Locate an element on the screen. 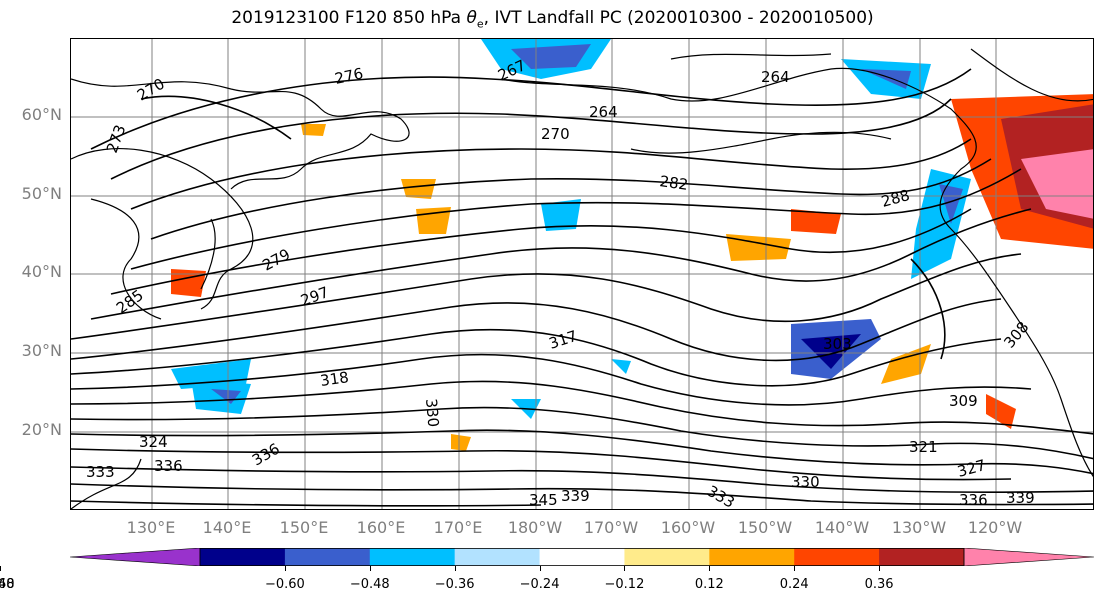 The height and width of the screenshot is (603, 1105). lat-label: 50°N is located at coordinates (41, 193).